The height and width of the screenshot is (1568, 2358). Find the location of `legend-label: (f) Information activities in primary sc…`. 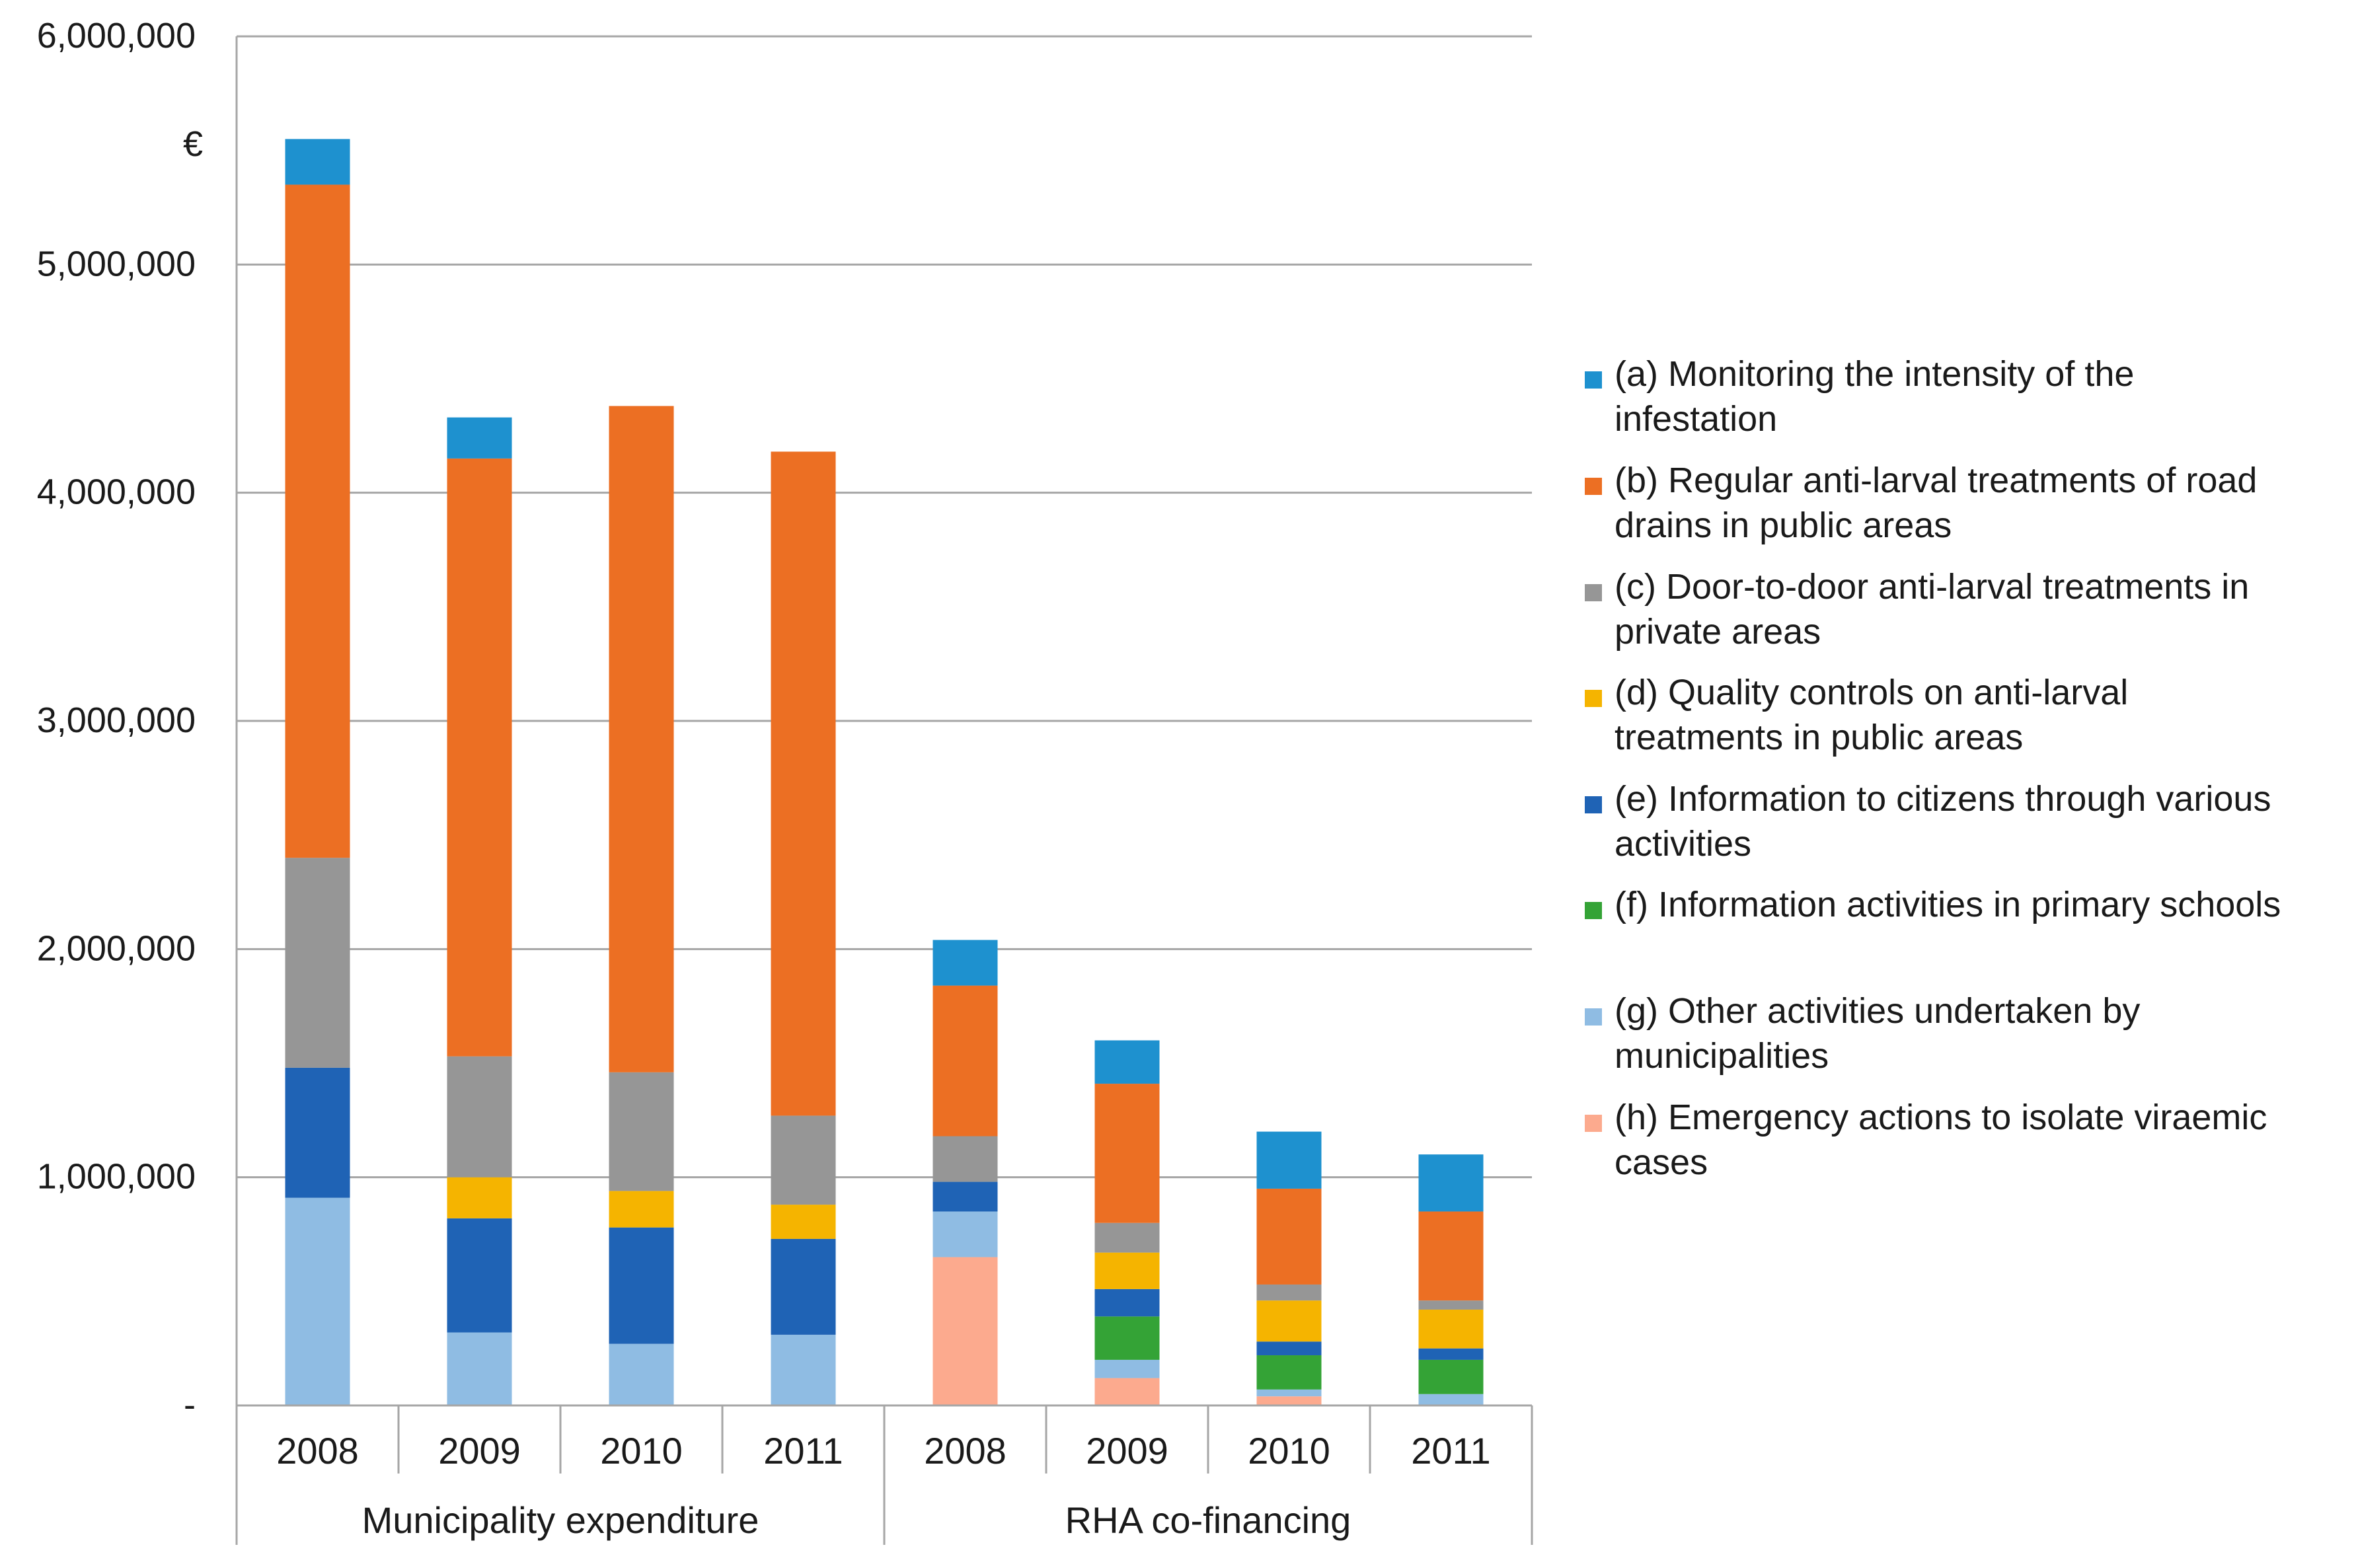

legend-label: (f) Information activities in primary sc… is located at coordinates (1948, 905).